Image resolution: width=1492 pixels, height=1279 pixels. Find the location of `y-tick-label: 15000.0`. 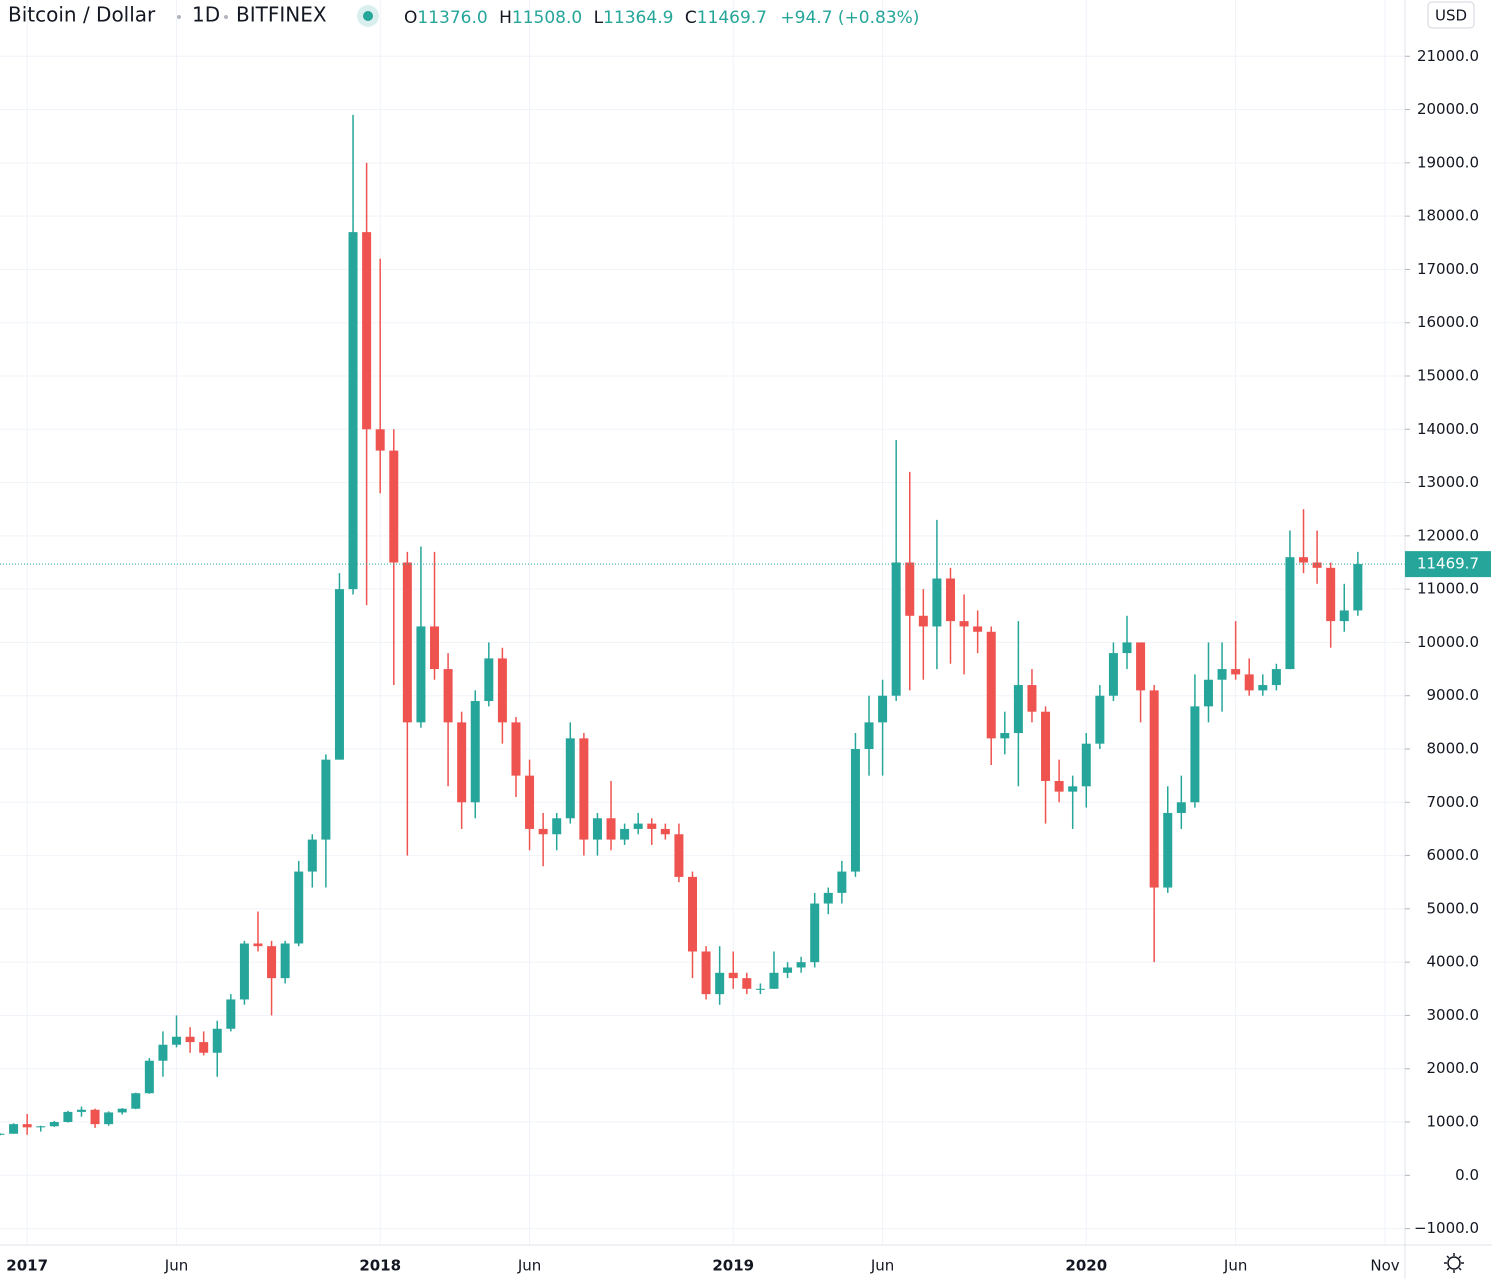

y-tick-label: 15000.0 is located at coordinates (1448, 375).